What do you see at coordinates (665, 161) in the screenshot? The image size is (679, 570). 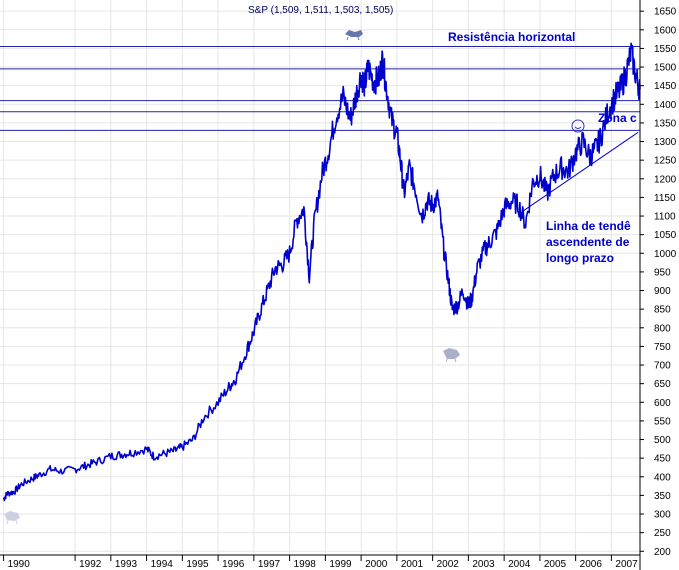 I see `y-tick-label: 1250` at bounding box center [665, 161].